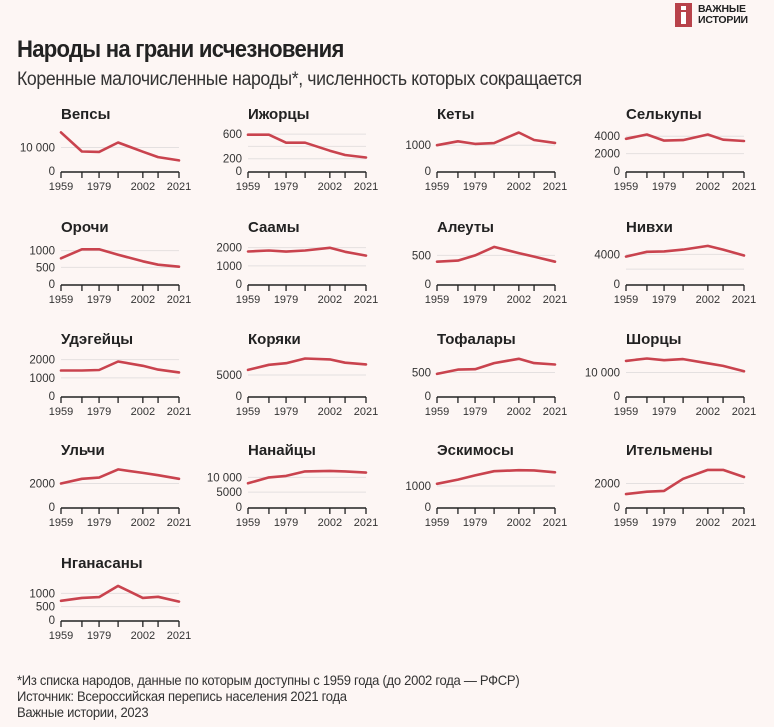  I want to click on panel-title: Нанайцы, so click(282, 450).